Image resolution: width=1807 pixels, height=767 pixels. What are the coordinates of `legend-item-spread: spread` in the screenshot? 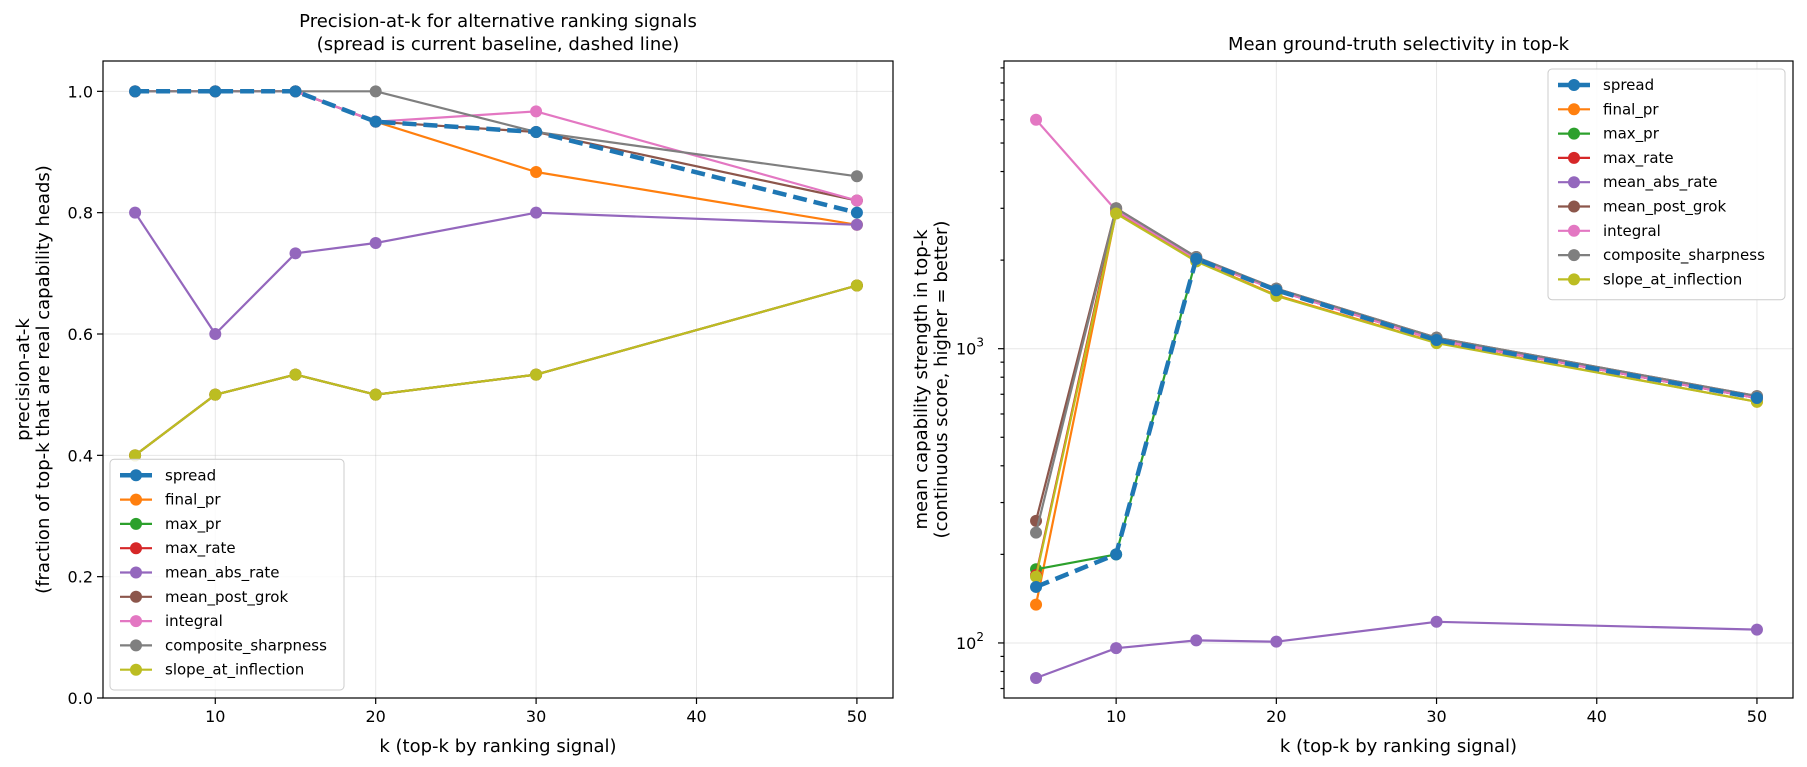 It's located at (168, 475).